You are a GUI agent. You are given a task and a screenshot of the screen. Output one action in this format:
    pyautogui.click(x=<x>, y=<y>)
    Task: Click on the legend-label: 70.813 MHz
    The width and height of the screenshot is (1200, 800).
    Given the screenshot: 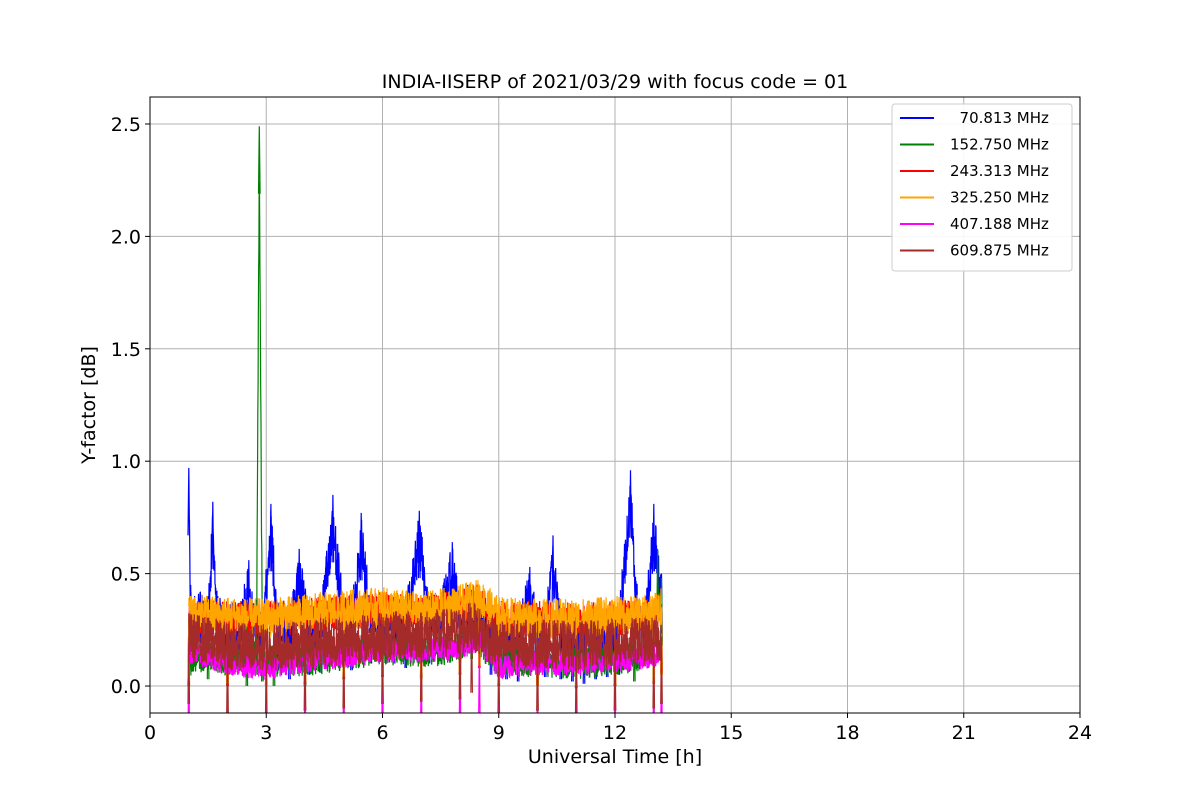 What is the action you would take?
    pyautogui.click(x=999, y=118)
    